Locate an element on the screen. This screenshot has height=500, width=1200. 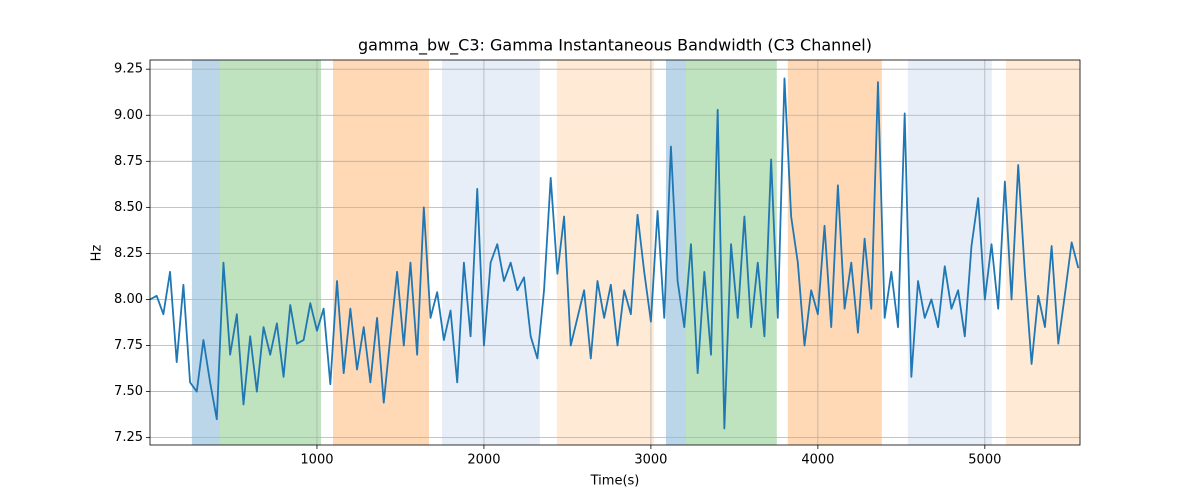
x-tick-label: 5000 is located at coordinates (984, 460).